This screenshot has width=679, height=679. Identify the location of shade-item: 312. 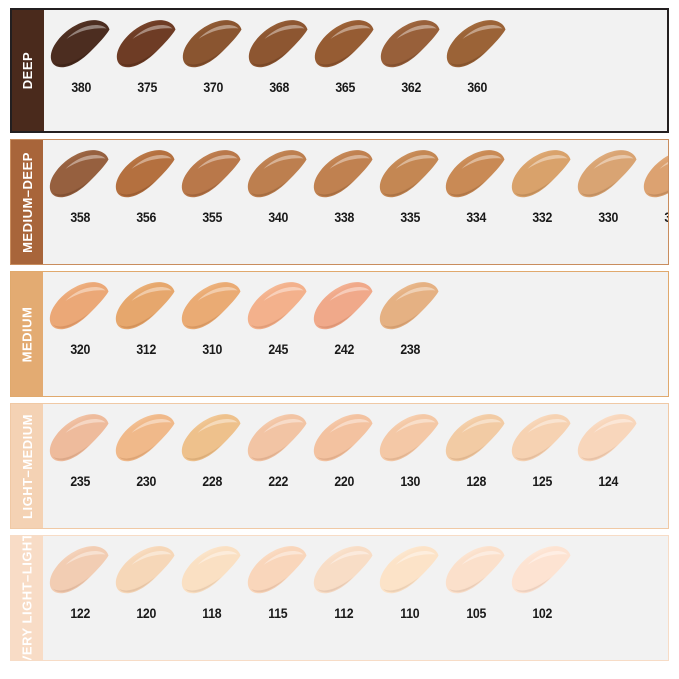
(146, 317).